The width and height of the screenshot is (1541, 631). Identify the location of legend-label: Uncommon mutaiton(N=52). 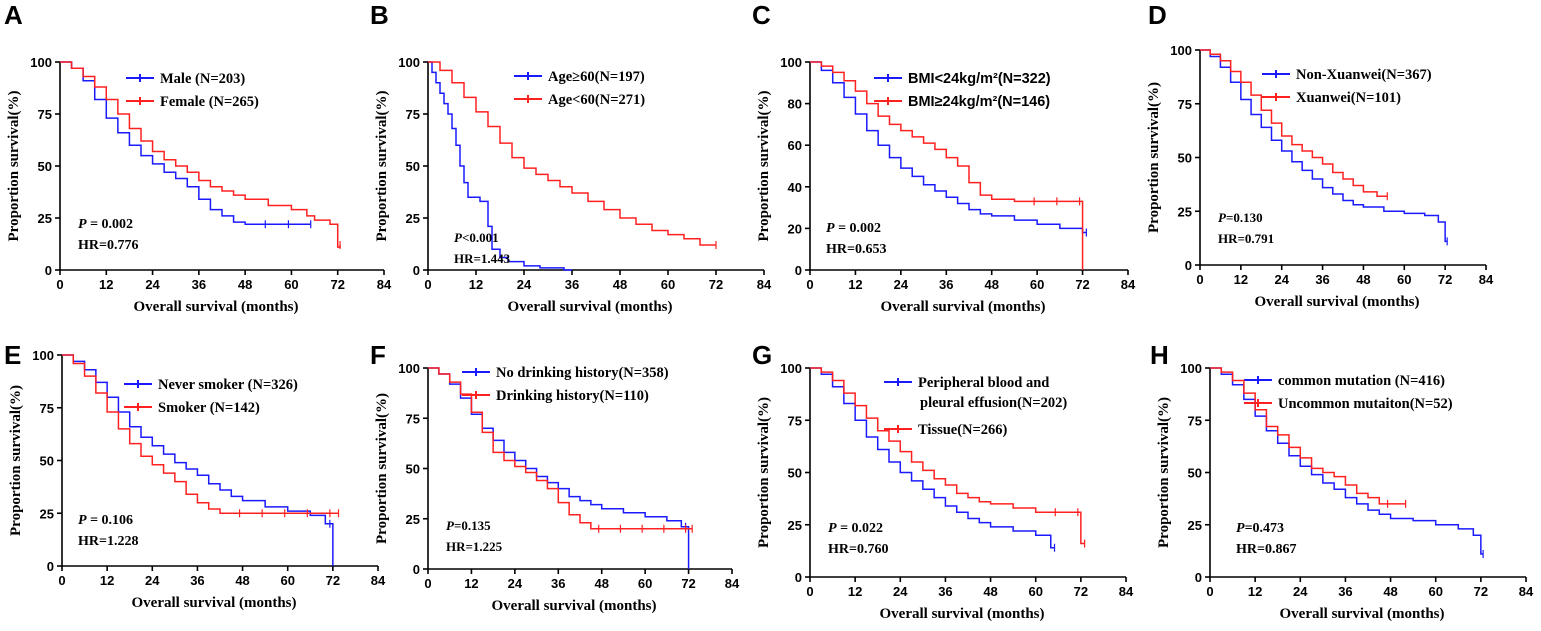
(1365, 404).